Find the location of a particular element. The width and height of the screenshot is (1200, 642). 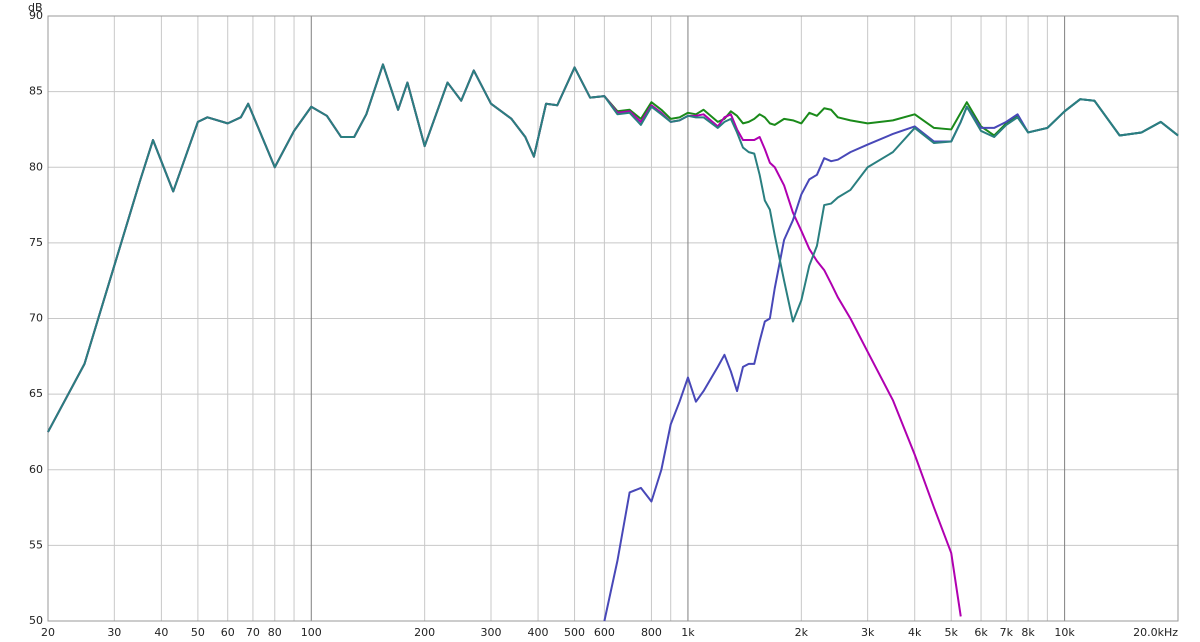

x-tick-label: 800 is located at coordinates (651, 632).